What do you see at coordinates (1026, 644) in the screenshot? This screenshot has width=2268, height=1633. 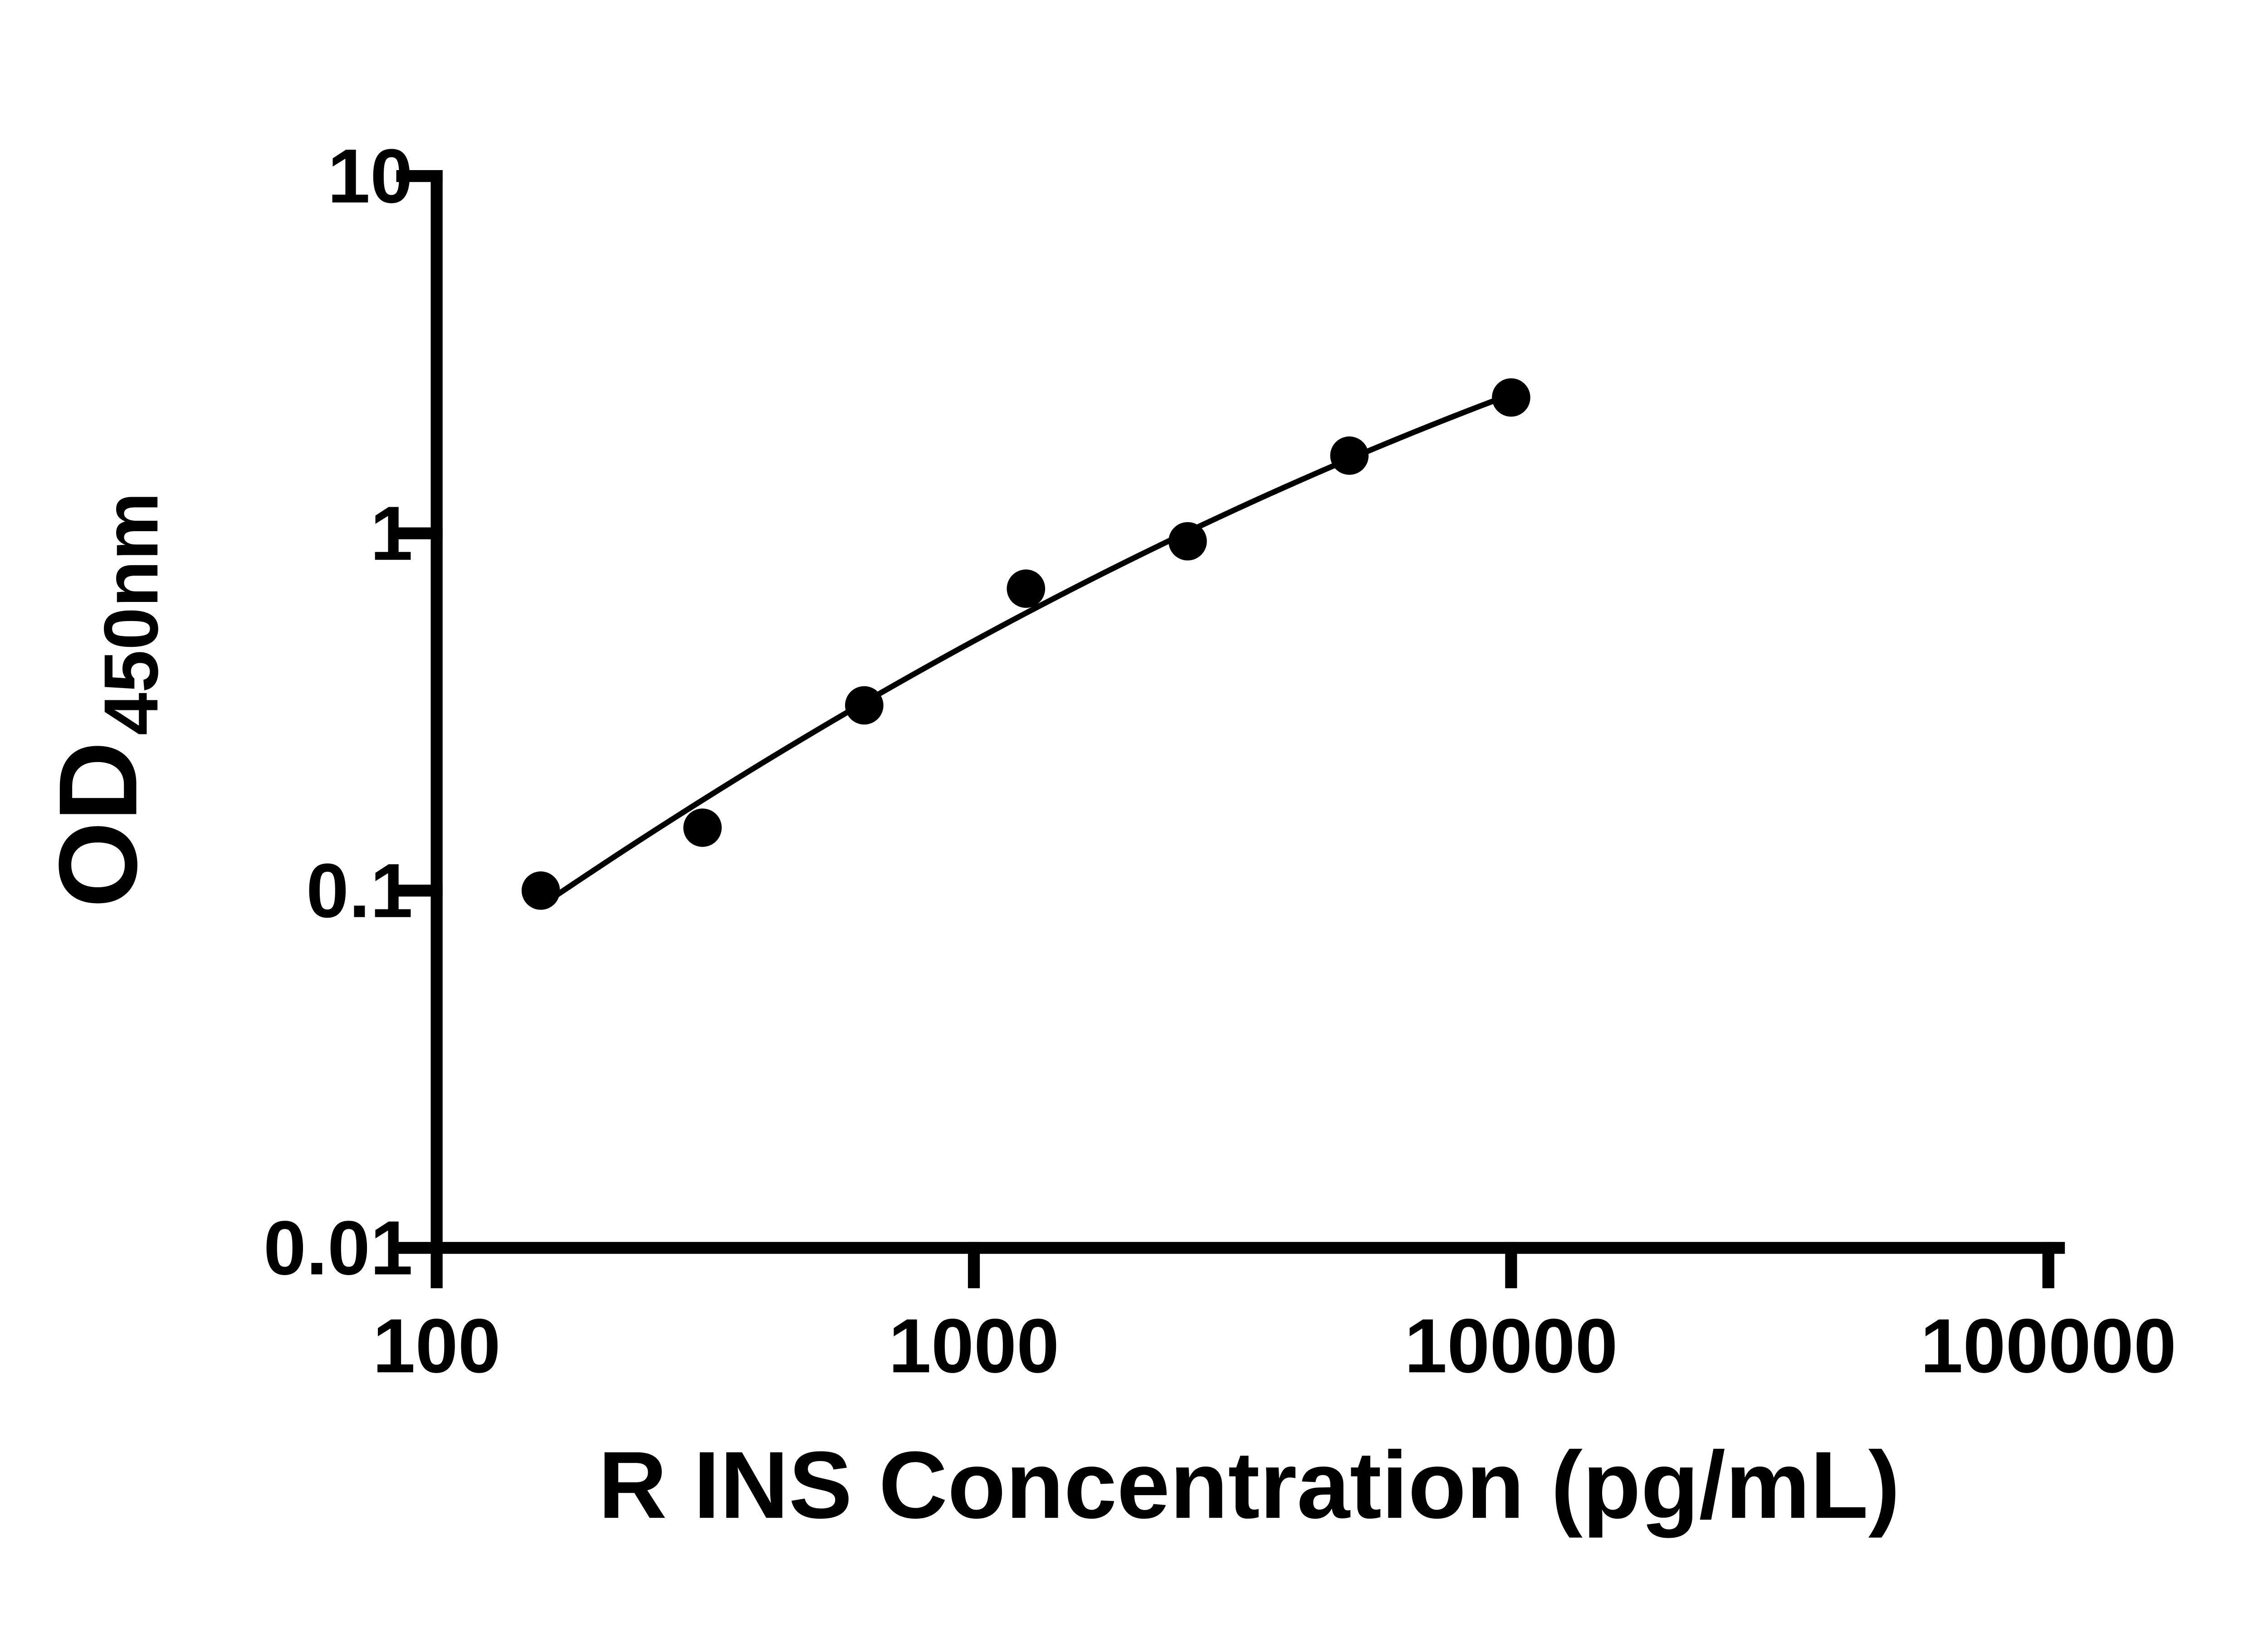 I see `series-r-ins` at bounding box center [1026, 644].